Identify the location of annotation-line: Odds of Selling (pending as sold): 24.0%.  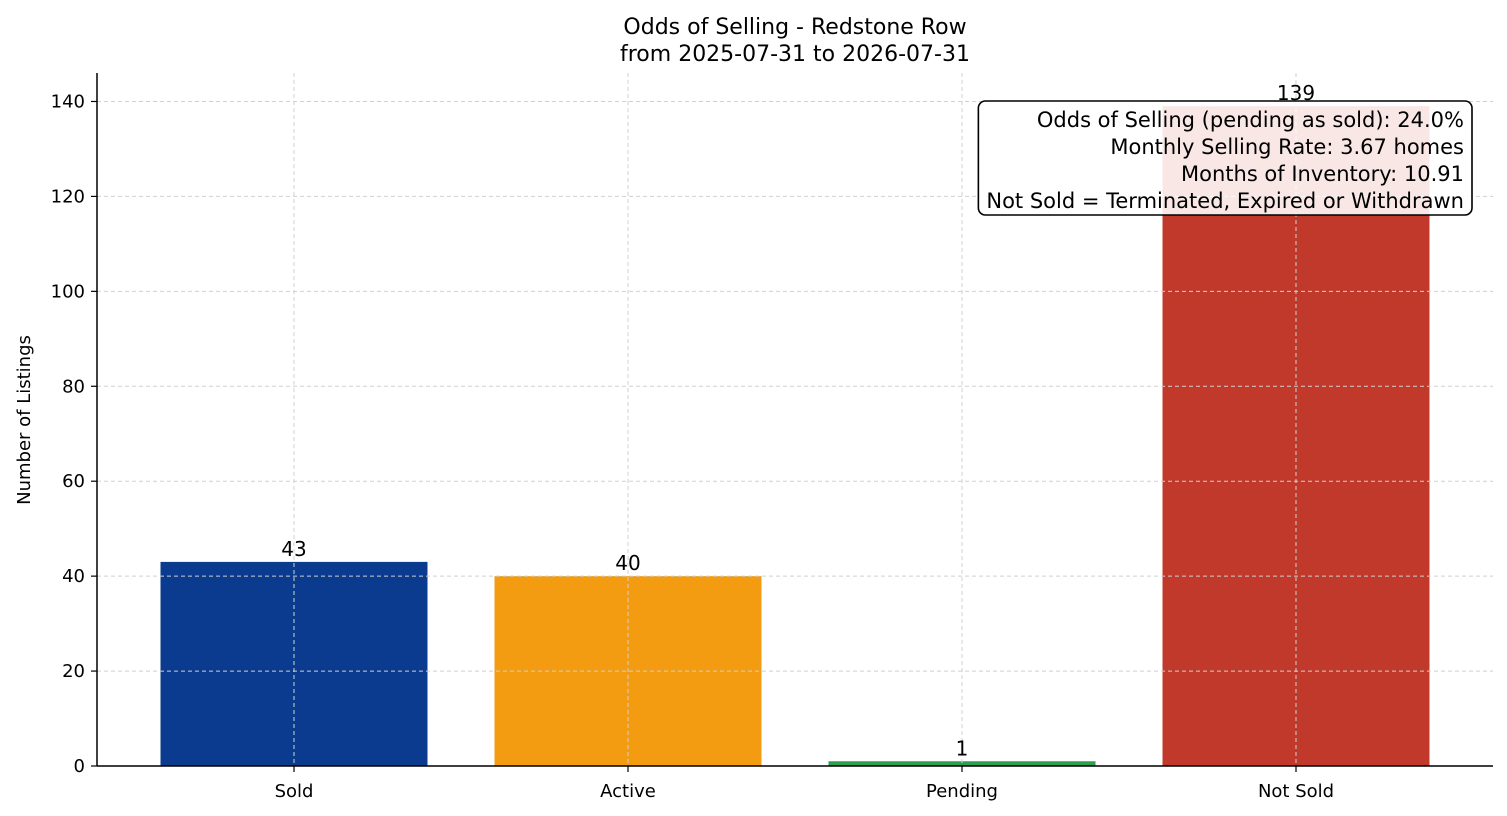
(1250, 120).